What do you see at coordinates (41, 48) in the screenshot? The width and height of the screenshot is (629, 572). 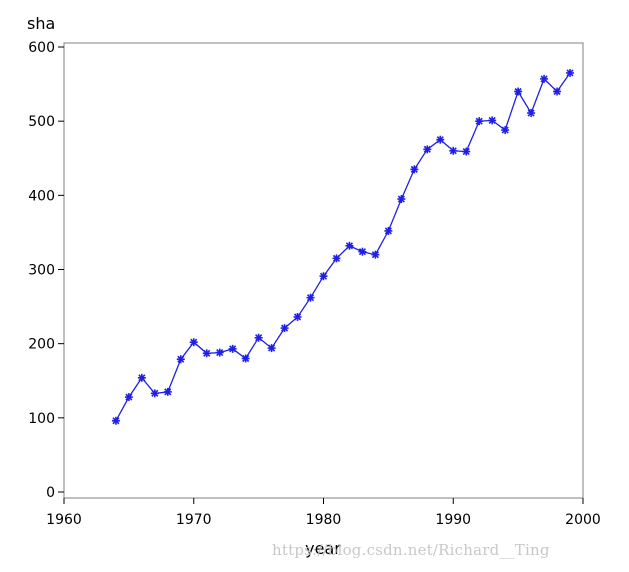 I see `y-tick-label: 600` at bounding box center [41, 48].